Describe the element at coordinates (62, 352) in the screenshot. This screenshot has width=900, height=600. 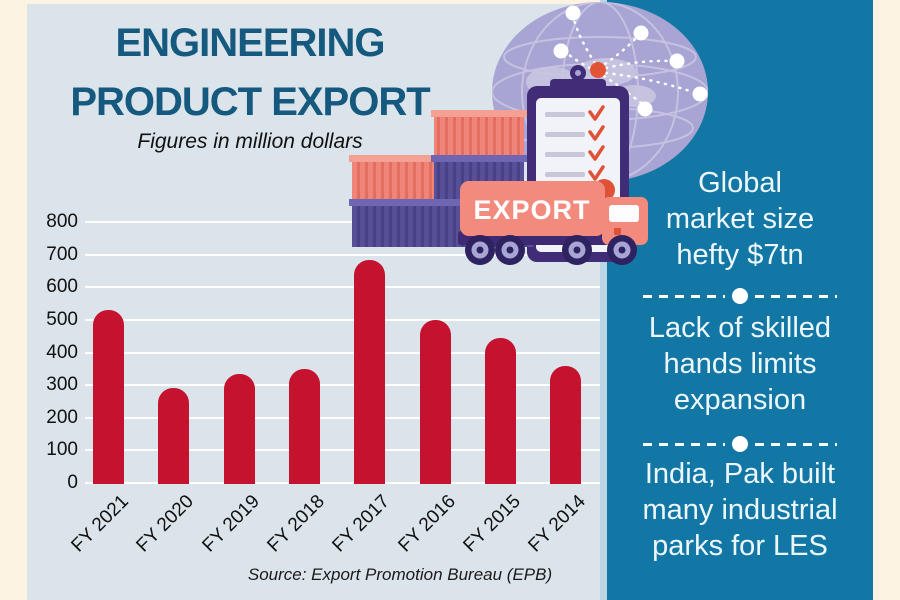
I see `y-tick-label: 400` at that location.